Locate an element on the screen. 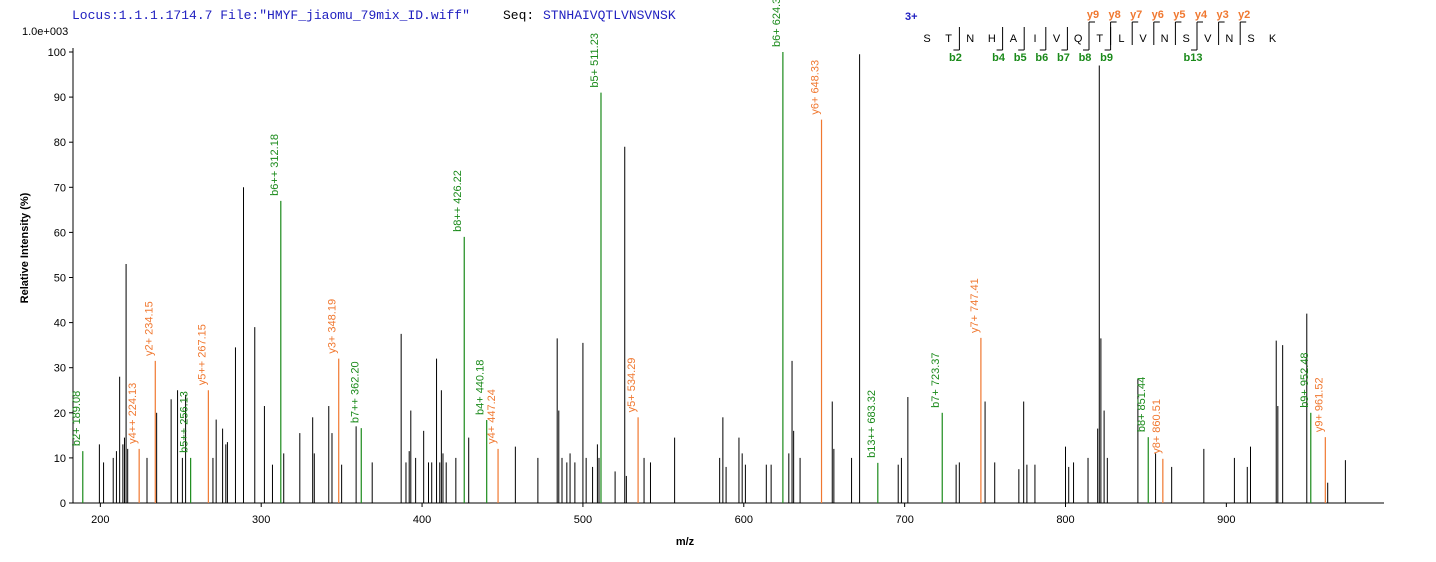 The image size is (1436, 562). scale-label: 1.0e+003 is located at coordinates (45, 32).